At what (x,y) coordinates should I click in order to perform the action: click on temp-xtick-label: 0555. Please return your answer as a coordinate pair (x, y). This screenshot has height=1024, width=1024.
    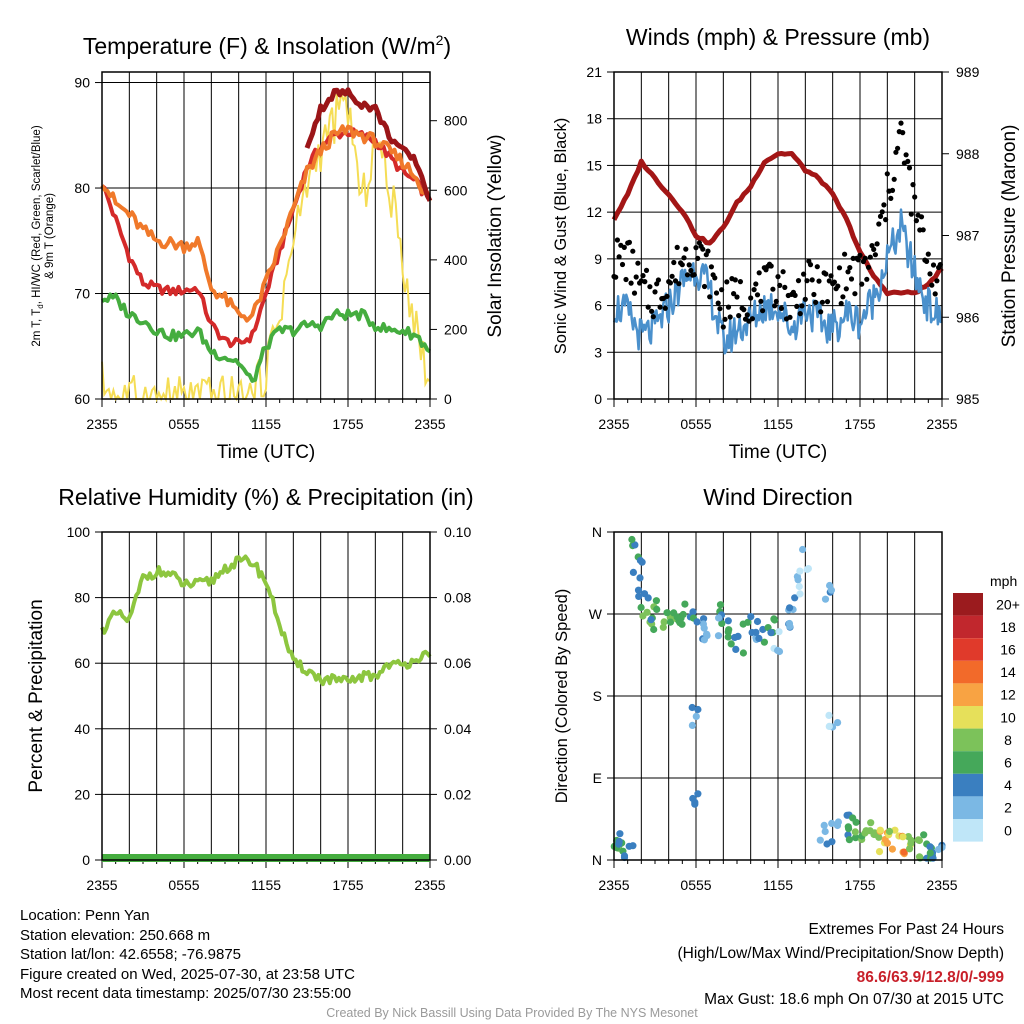
    Looking at the image, I should click on (183, 424).